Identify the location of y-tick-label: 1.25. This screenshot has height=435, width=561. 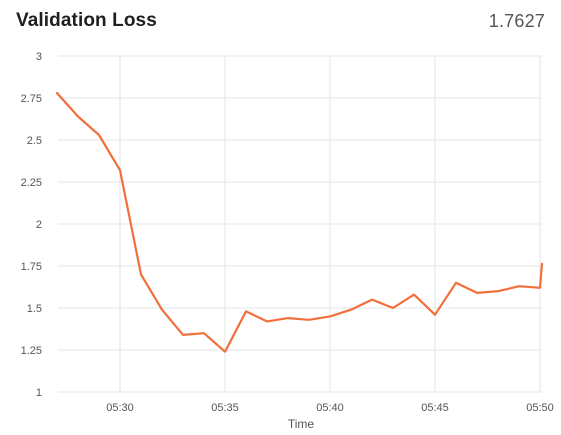
(31, 351).